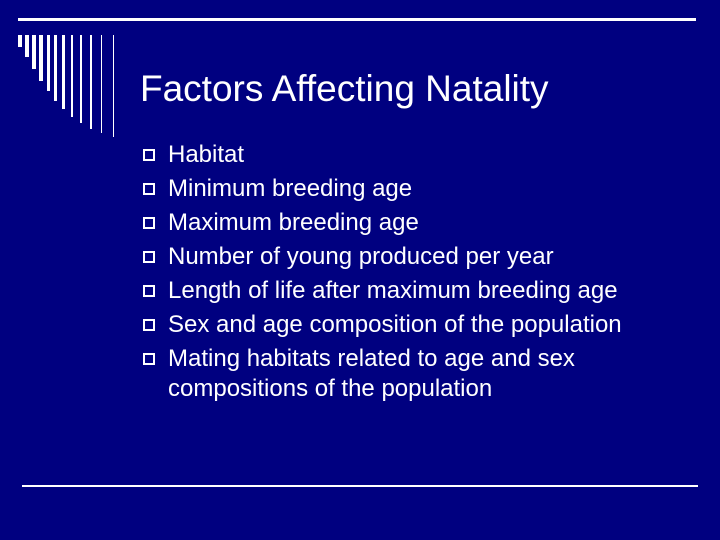 The width and height of the screenshot is (720, 540). What do you see at coordinates (344, 88) in the screenshot?
I see `slide-title: Factors Affecting Natality` at bounding box center [344, 88].